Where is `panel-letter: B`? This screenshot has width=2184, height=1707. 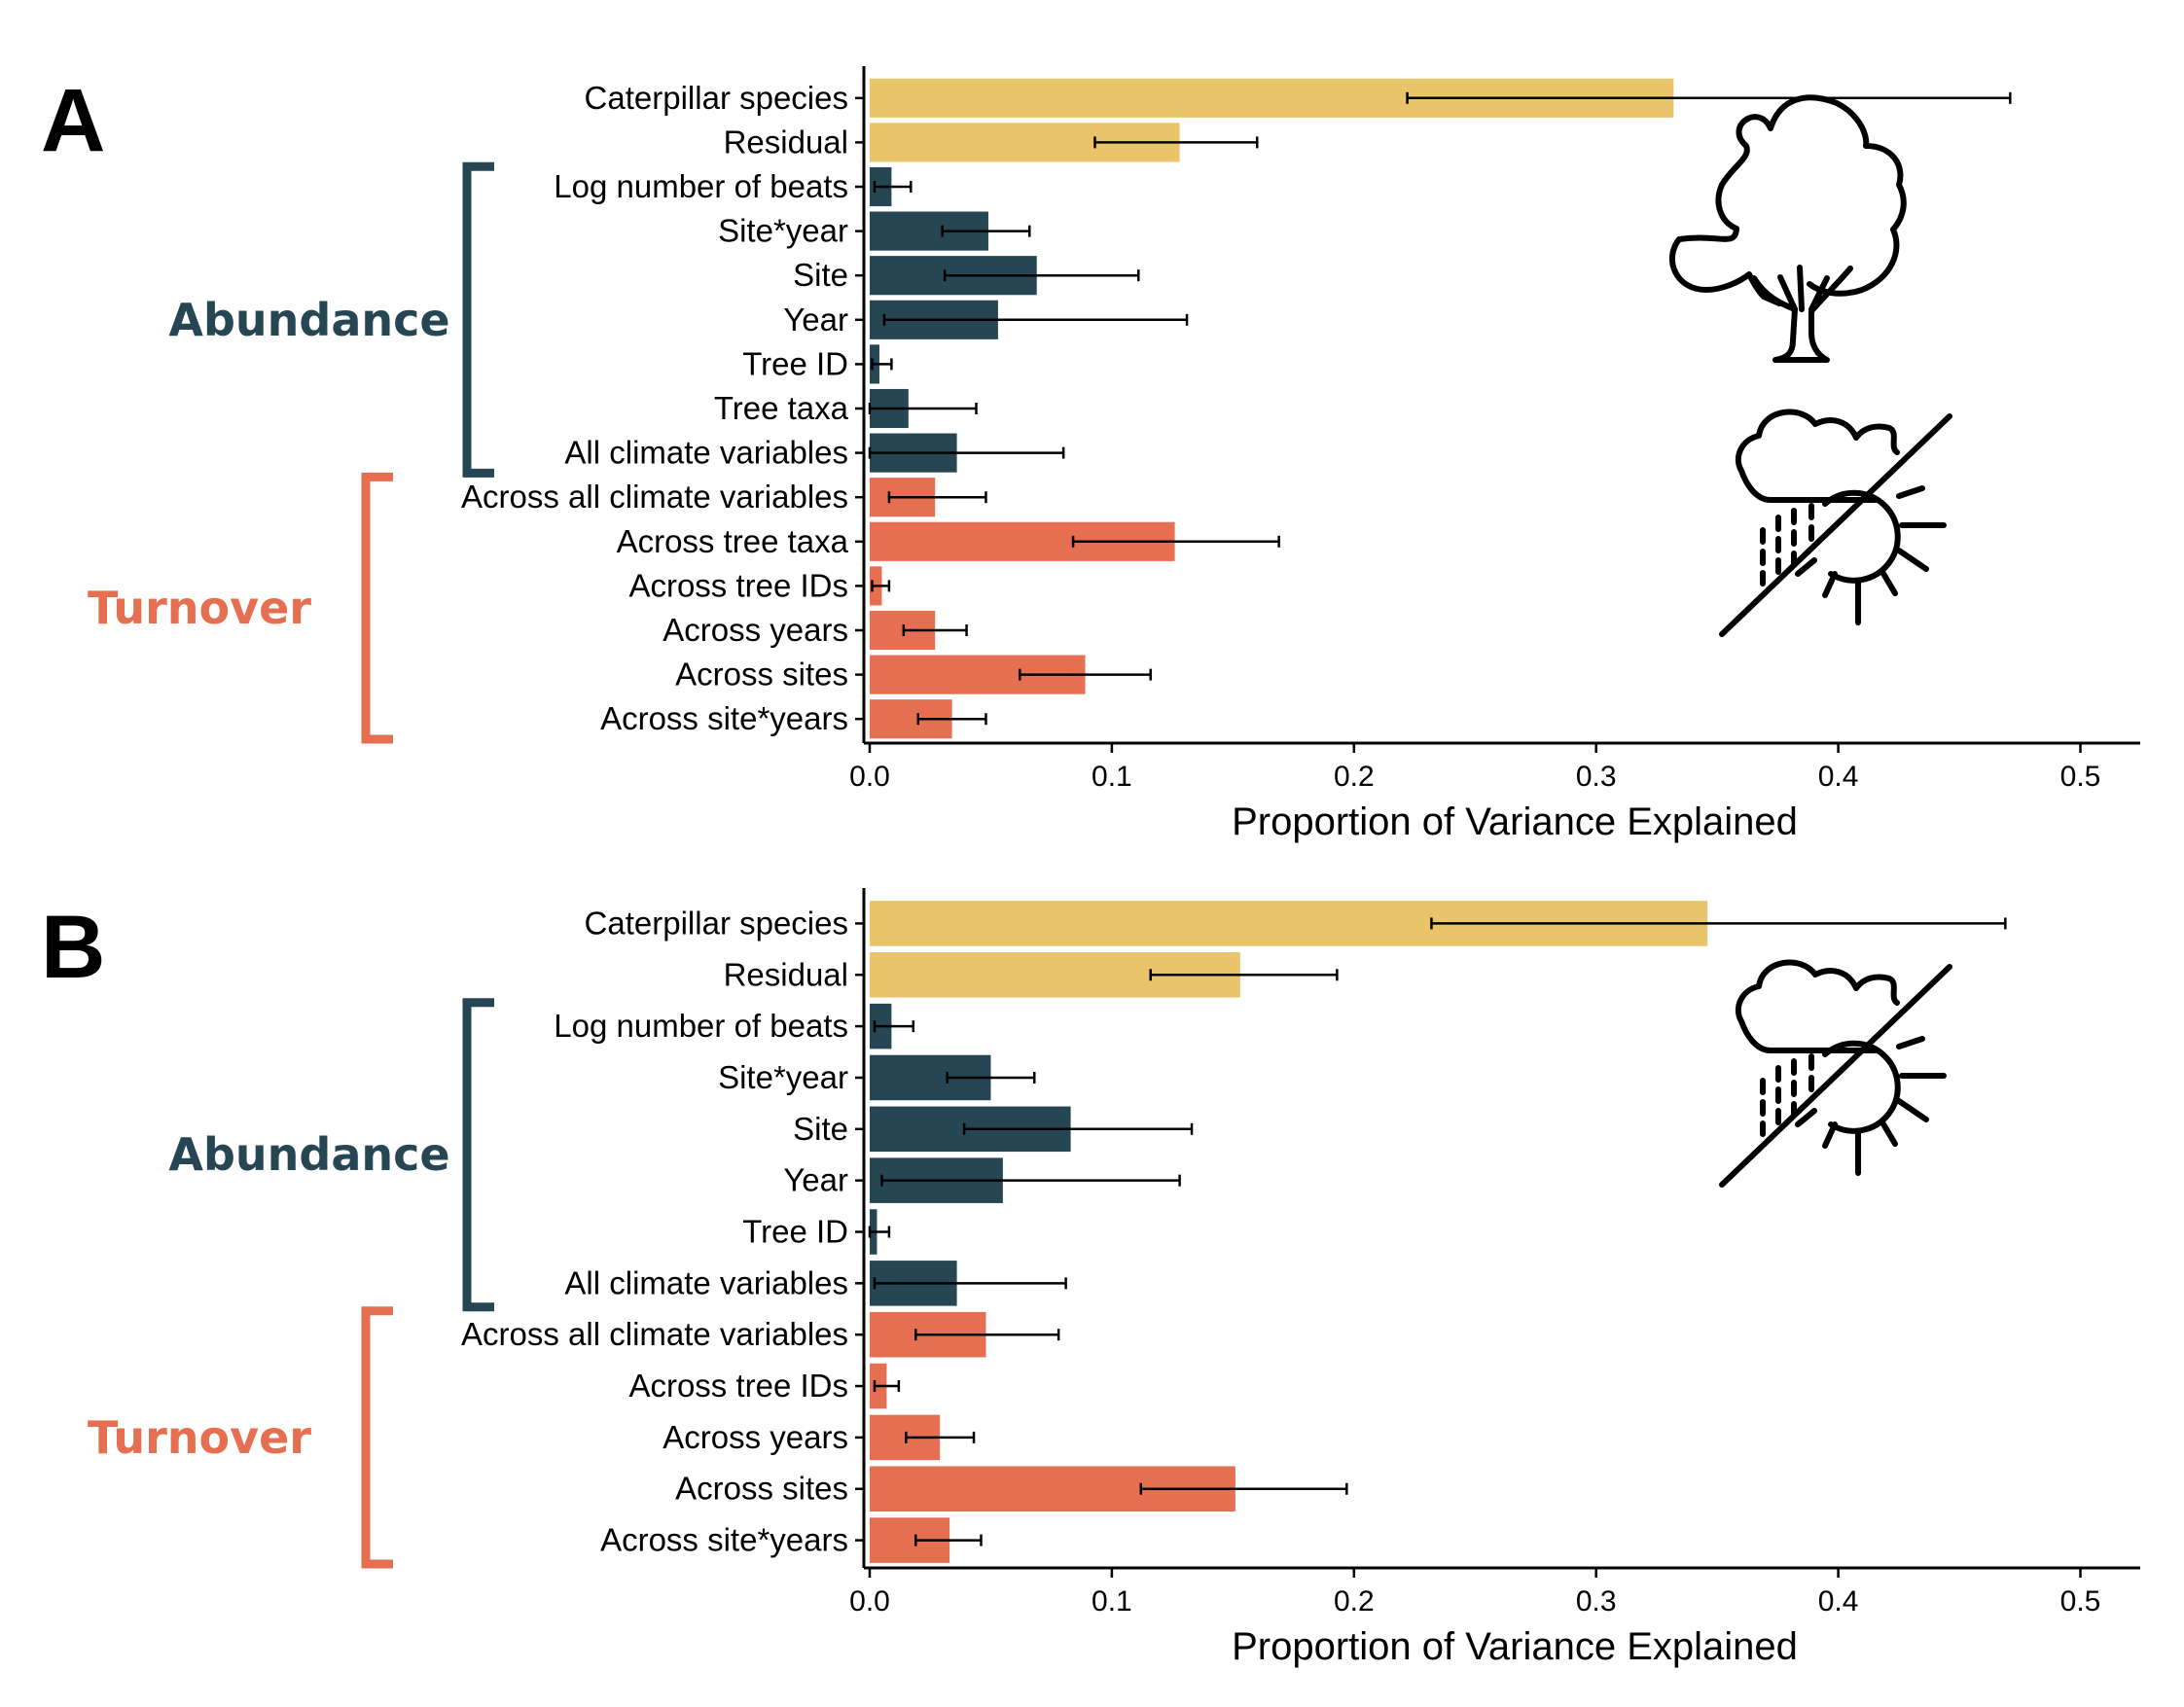
panel-letter: B is located at coordinates (73, 947).